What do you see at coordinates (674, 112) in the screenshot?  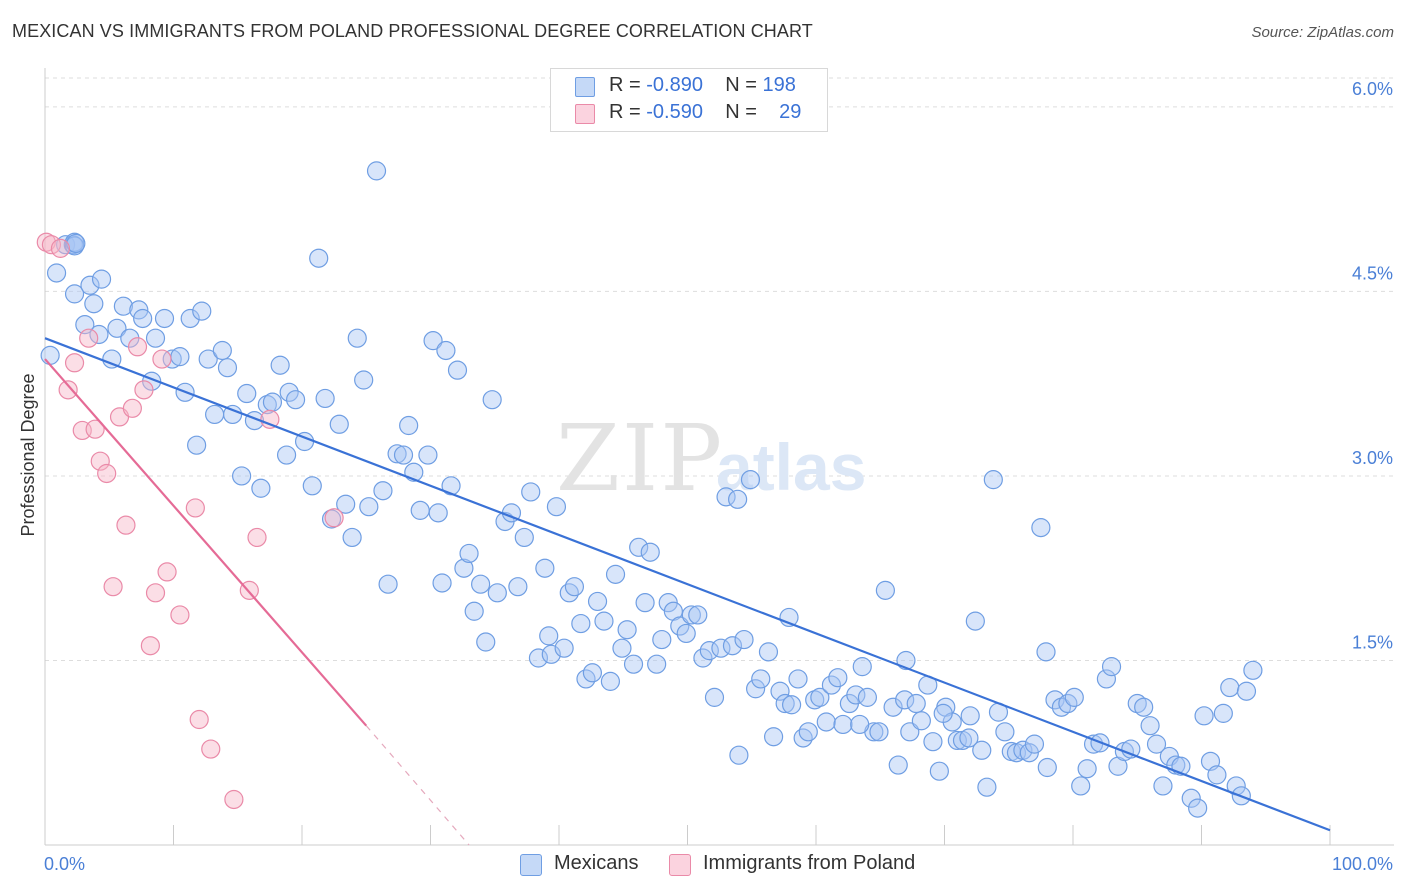 I see `legend-r-value: -0.590` at bounding box center [674, 112].